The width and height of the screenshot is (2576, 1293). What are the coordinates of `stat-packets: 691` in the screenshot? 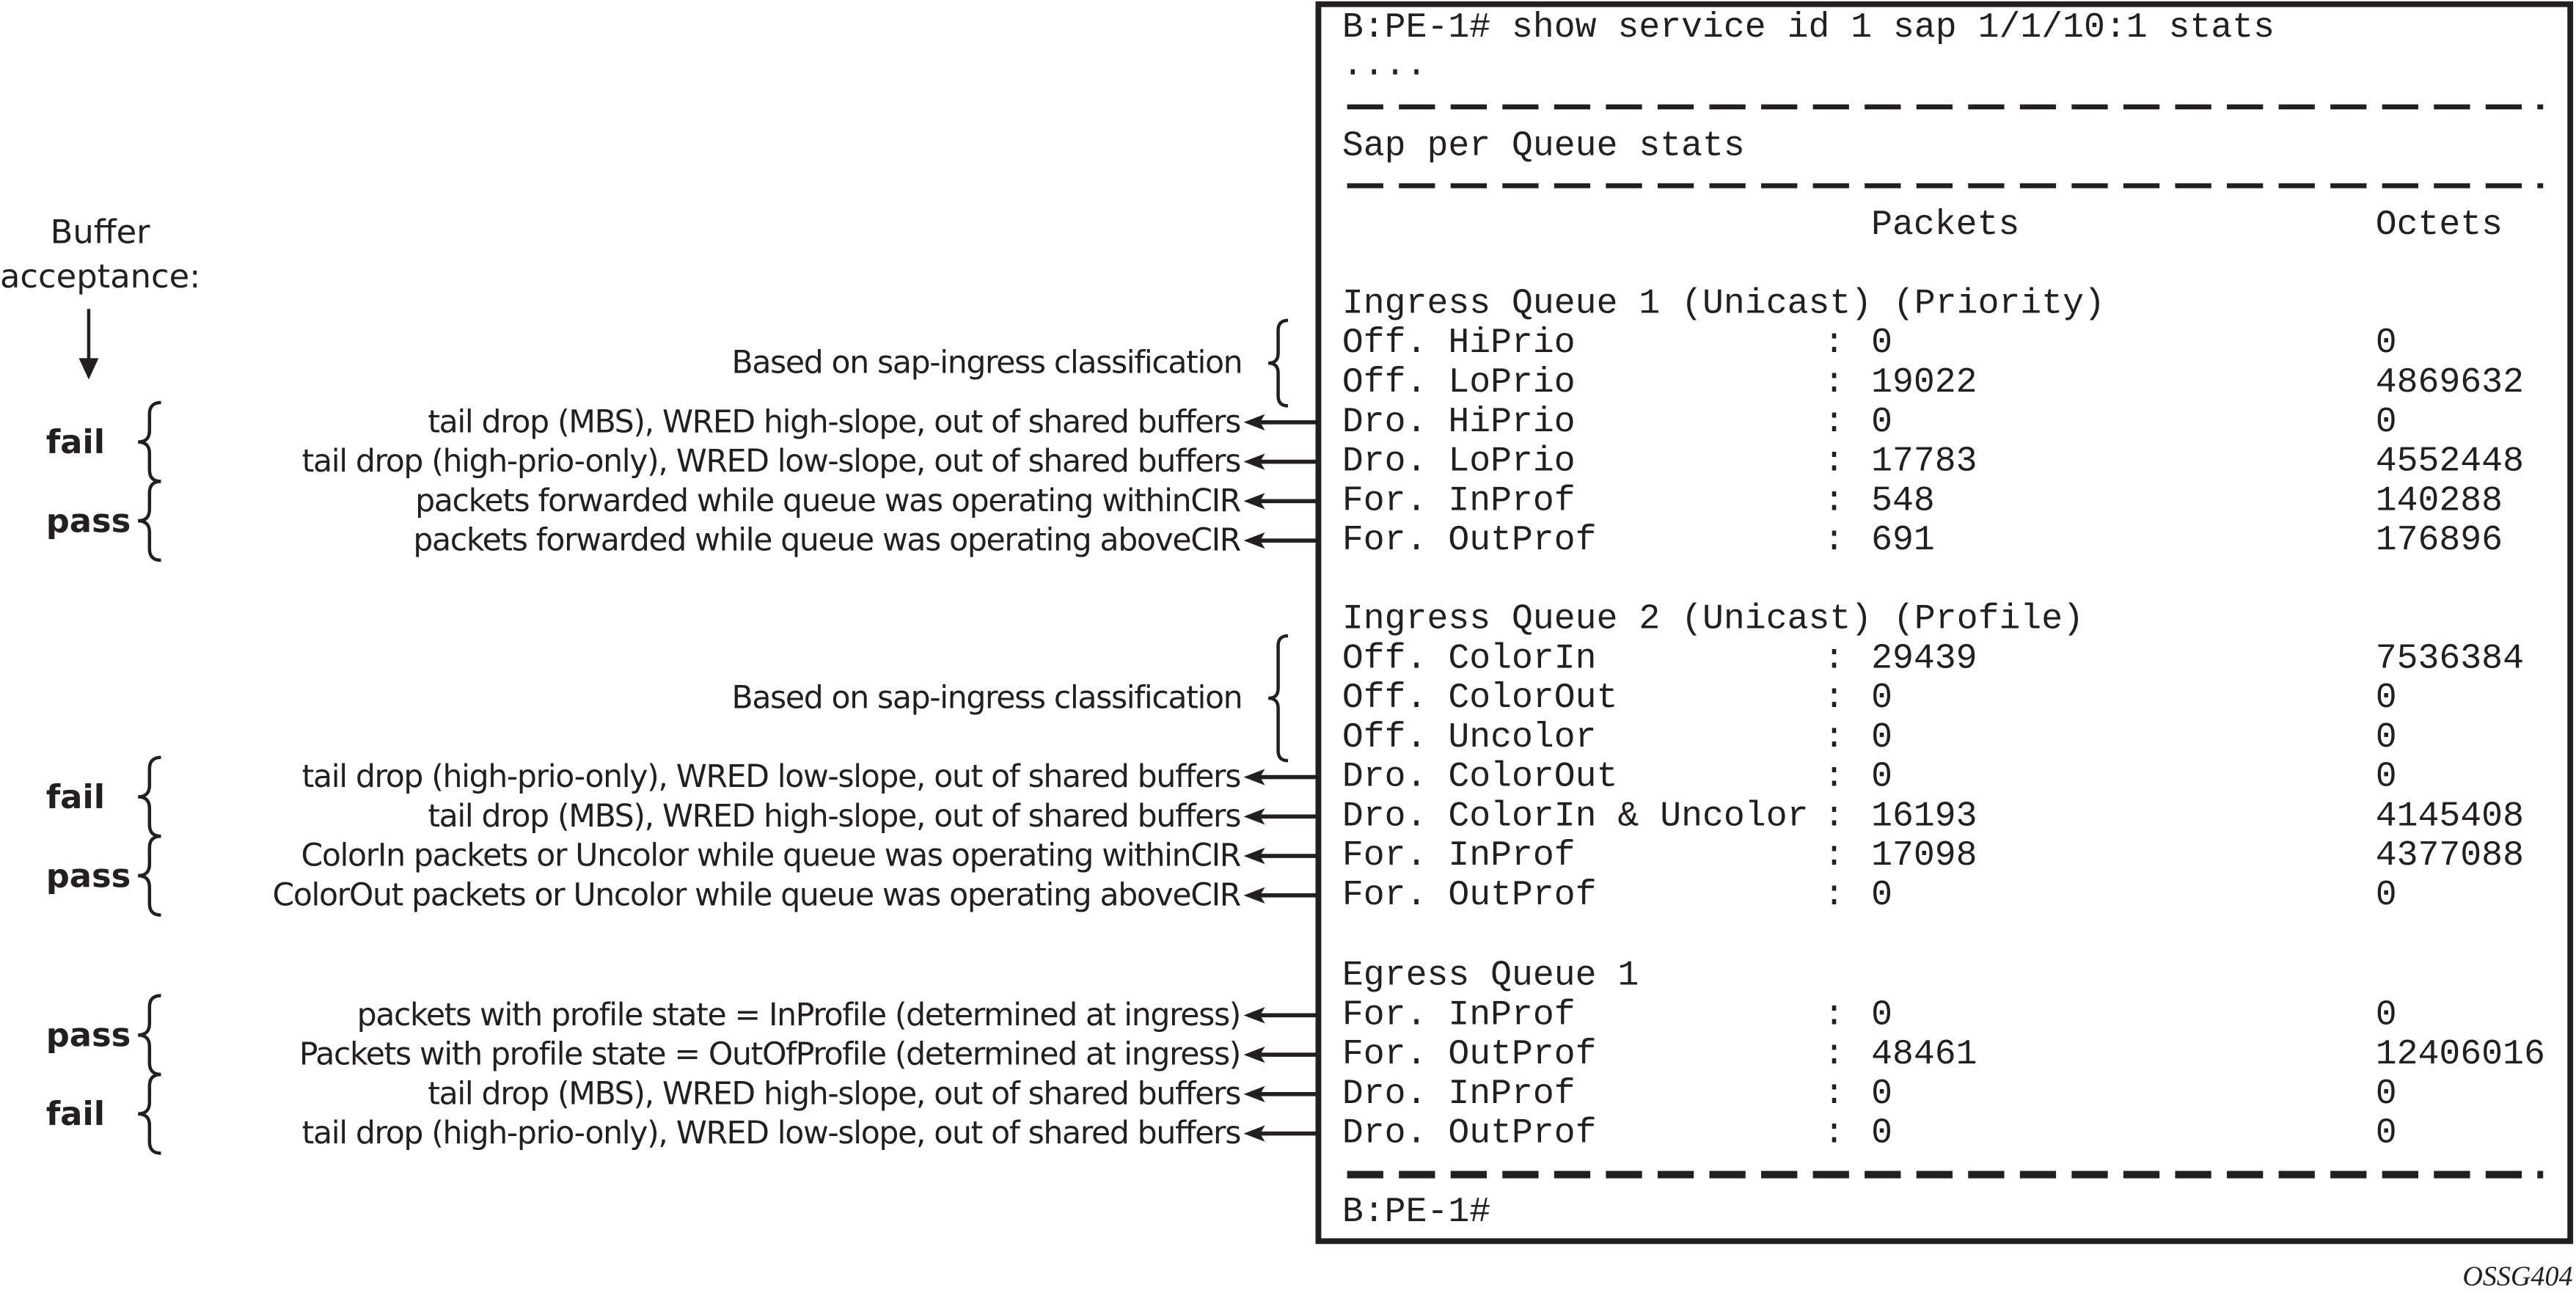 It's located at (1903, 540).